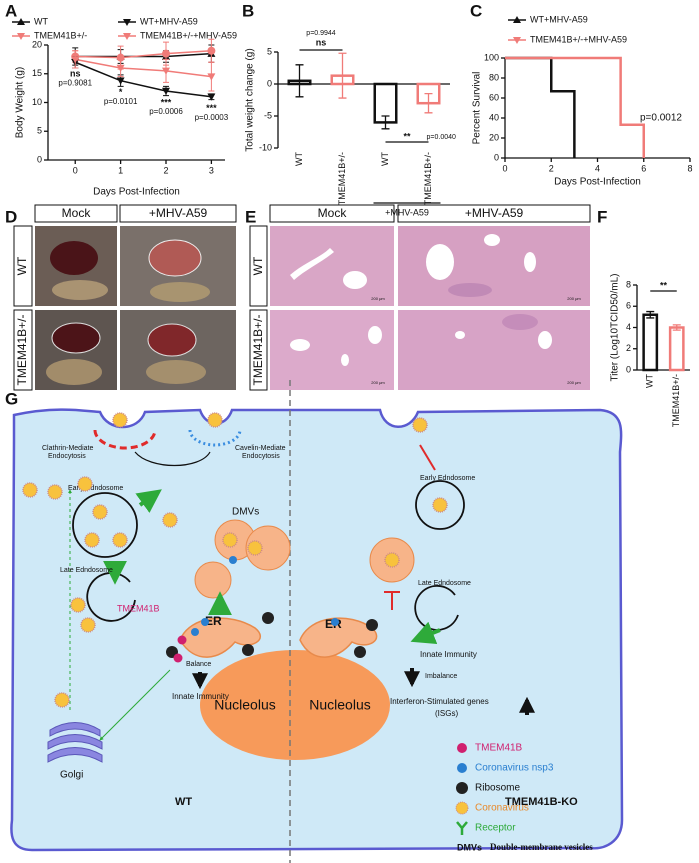 Image resolution: width=699 pixels, height=863 pixels. I want to click on y-tick-label: 4, so click(628, 327).